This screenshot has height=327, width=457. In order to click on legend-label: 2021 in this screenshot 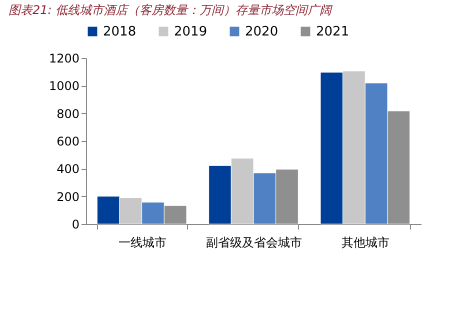, I will do `click(333, 32)`.